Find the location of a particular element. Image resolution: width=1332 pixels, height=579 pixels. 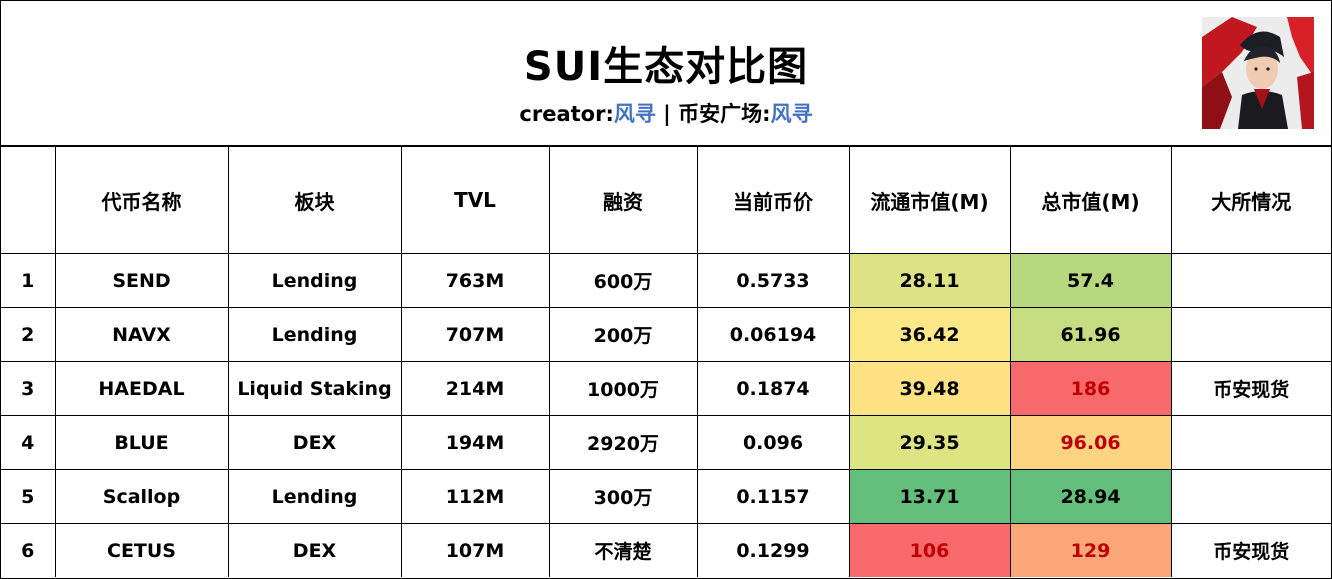

col-header-index is located at coordinates (28, 200).